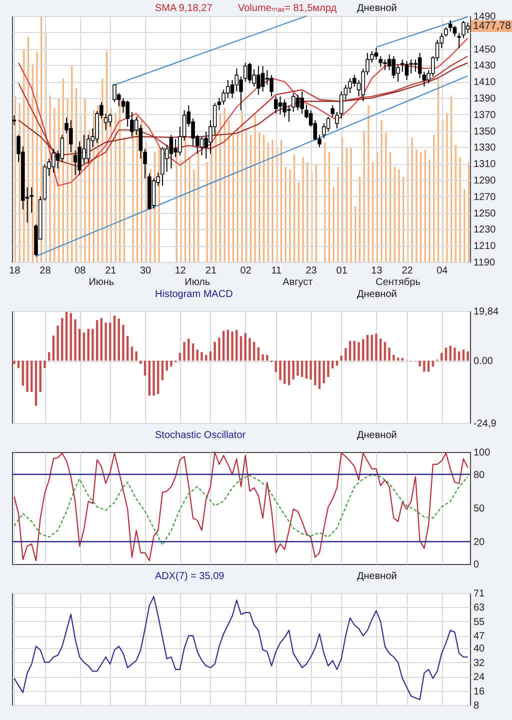 This screenshot has width=512, height=720. What do you see at coordinates (480, 678) in the screenshot?
I see `y-tick-label: 24` at bounding box center [480, 678].